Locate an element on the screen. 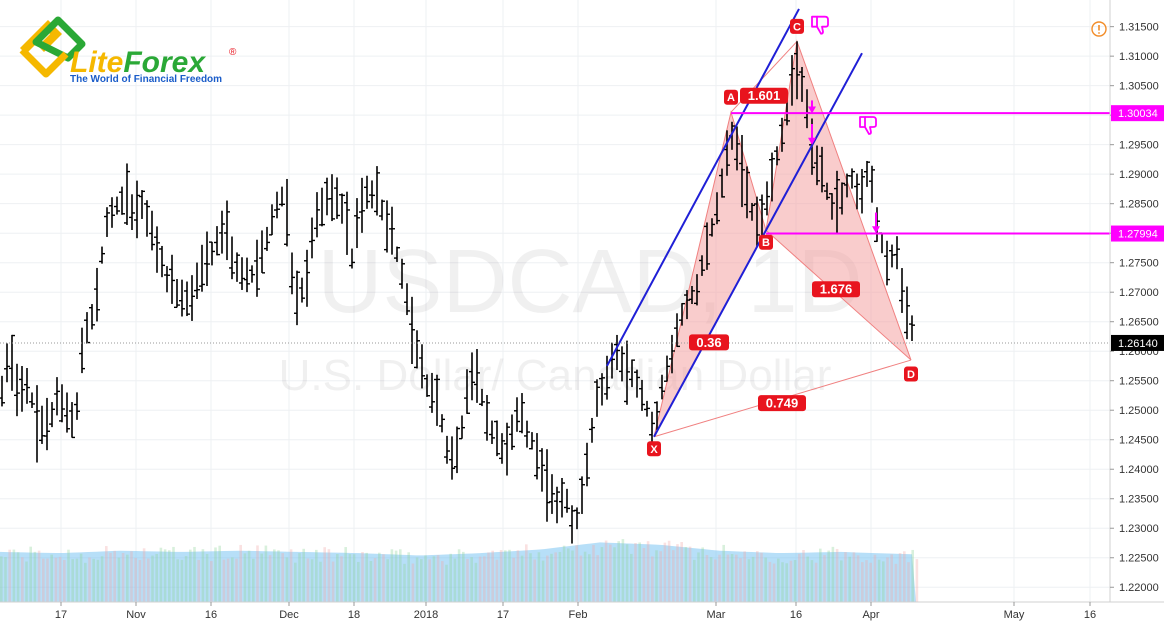 Image resolution: width=1164 pixels, height=635 pixels. price-tick-label: 1.23500 is located at coordinates (1139, 500).